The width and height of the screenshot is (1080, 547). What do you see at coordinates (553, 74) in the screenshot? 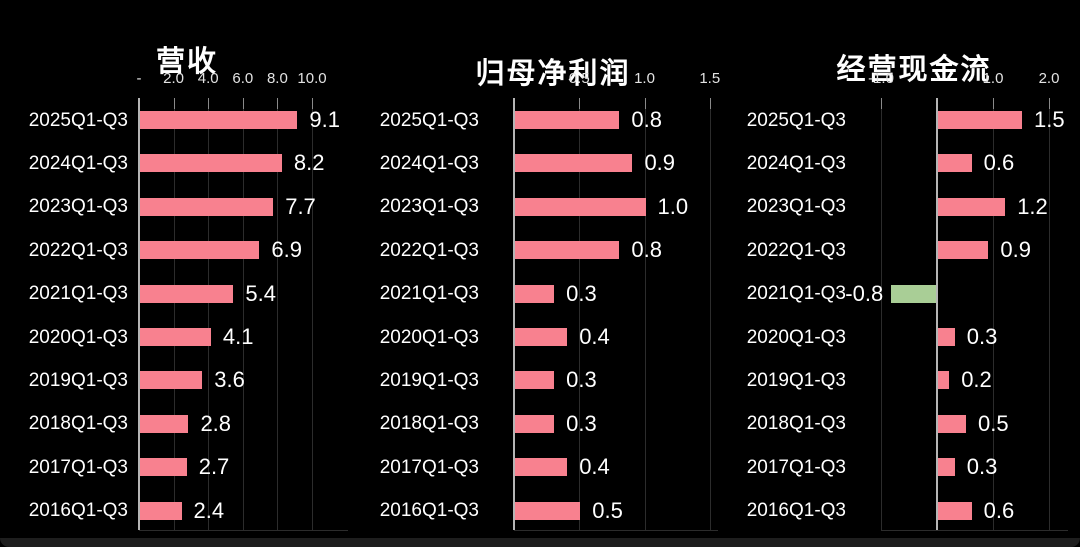
I see `chart-title: 归母净利润` at bounding box center [553, 74].